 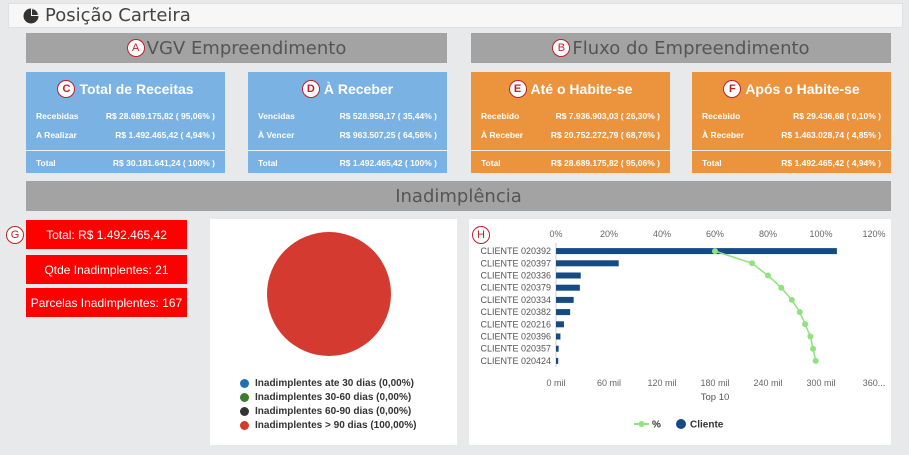 I want to click on pie-legend-label: Inadimplentes ate 30 dias (0,00%), so click(x=334, y=383).